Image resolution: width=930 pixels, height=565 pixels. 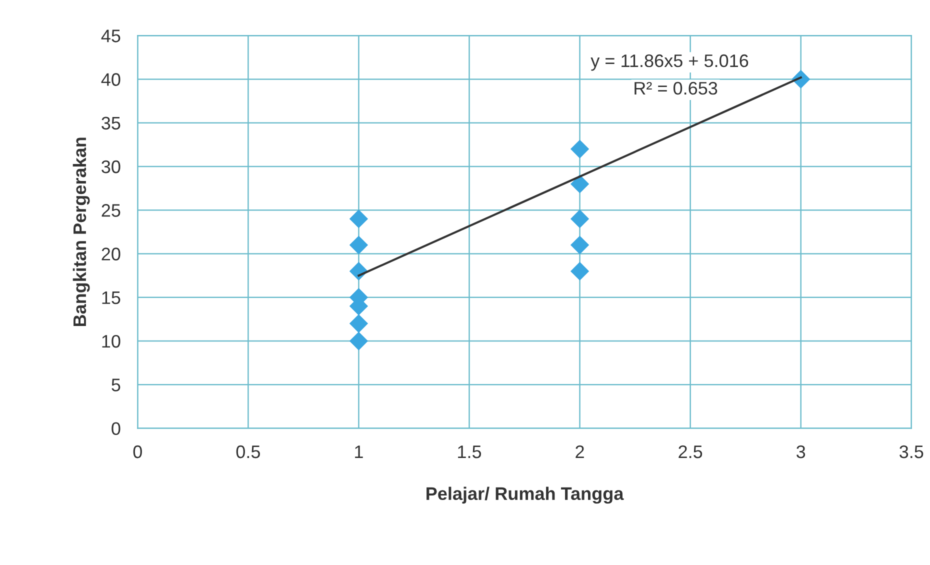 What do you see at coordinates (111, 341) in the screenshot?
I see `y-tick-label: 10` at bounding box center [111, 341].